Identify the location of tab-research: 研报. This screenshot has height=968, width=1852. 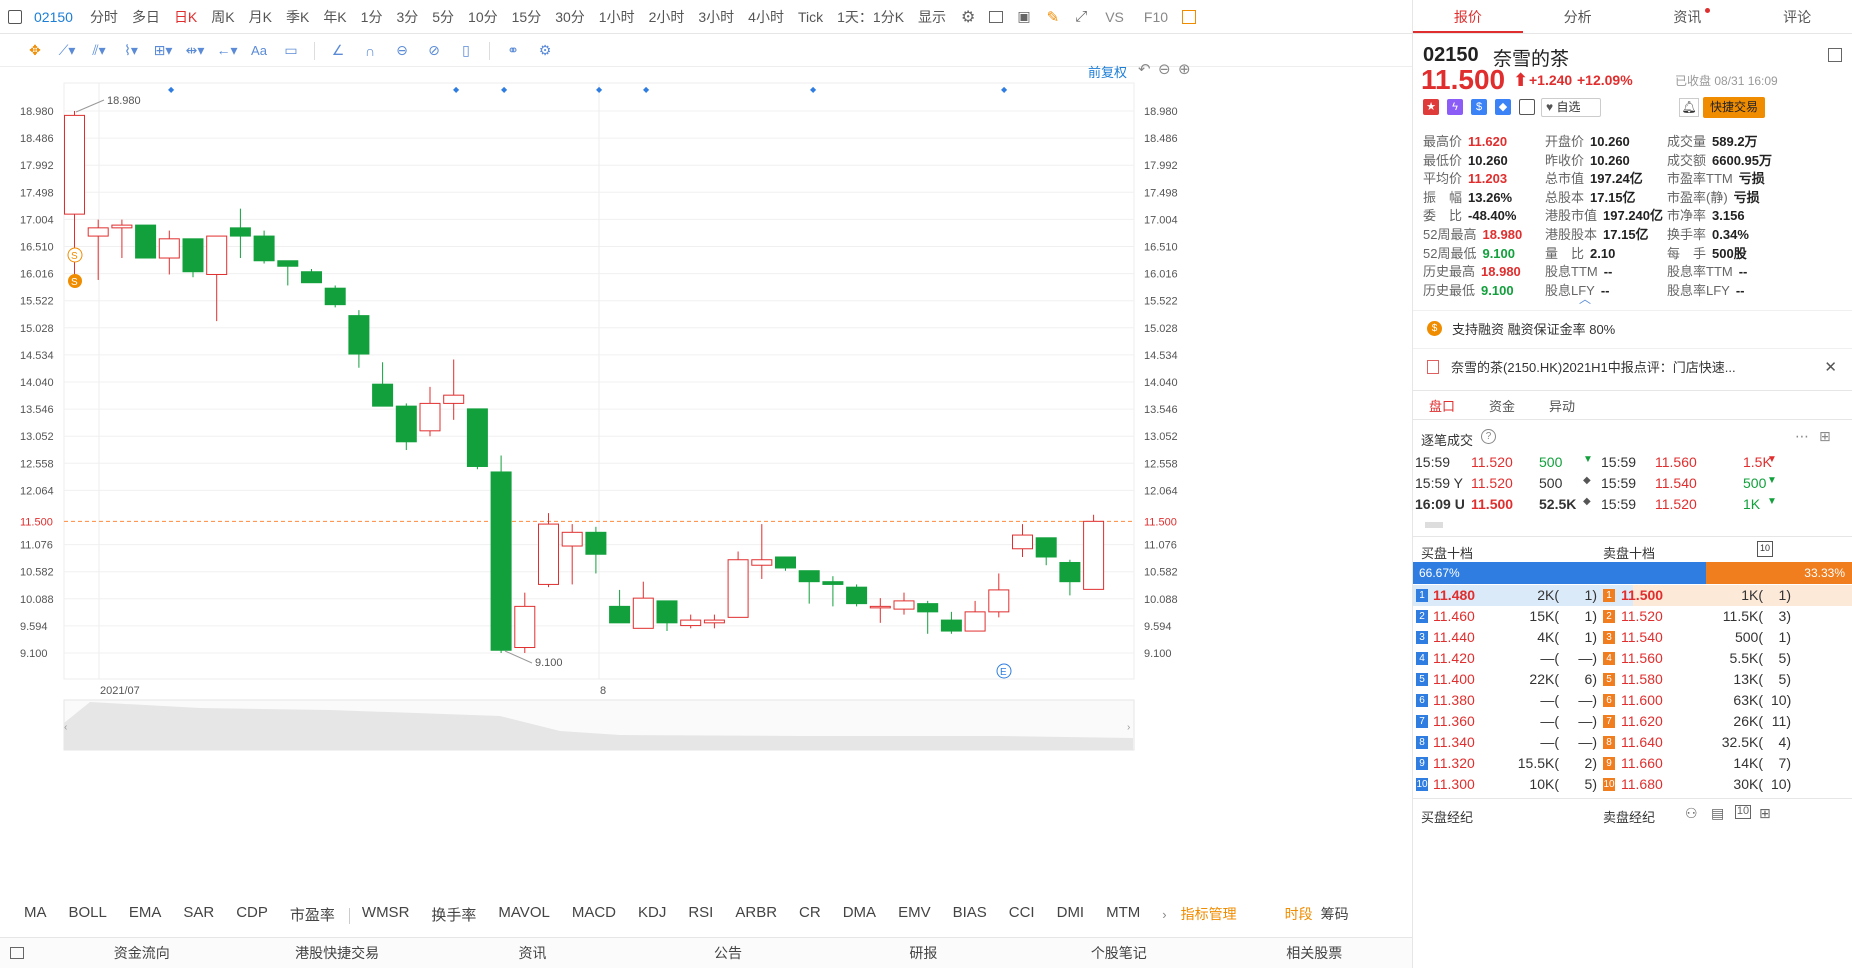
(923, 953).